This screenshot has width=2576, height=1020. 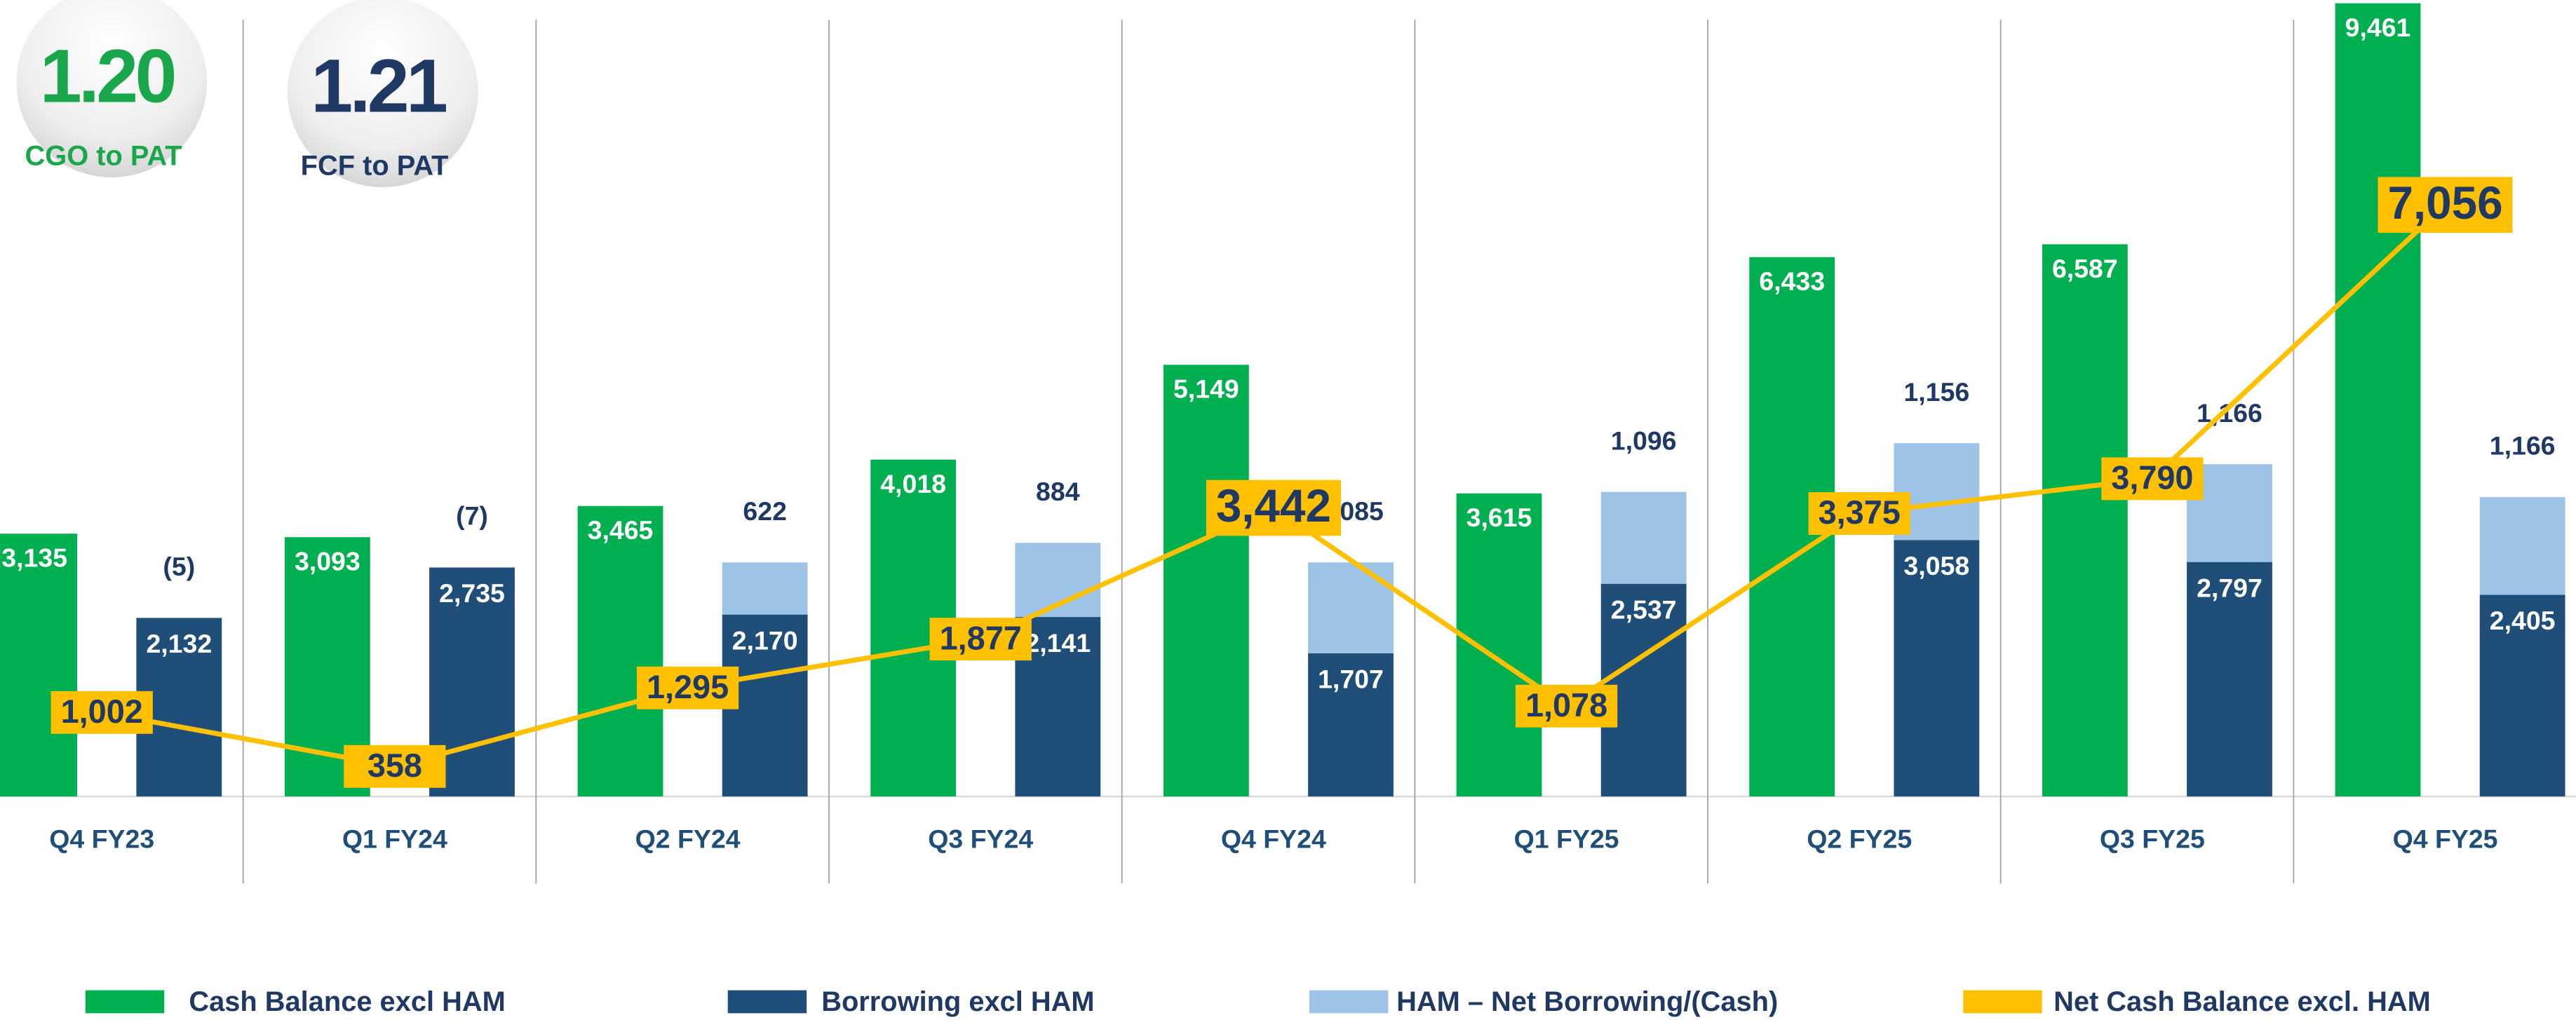 What do you see at coordinates (472, 516) in the screenshot?
I see `data-label: (7)` at bounding box center [472, 516].